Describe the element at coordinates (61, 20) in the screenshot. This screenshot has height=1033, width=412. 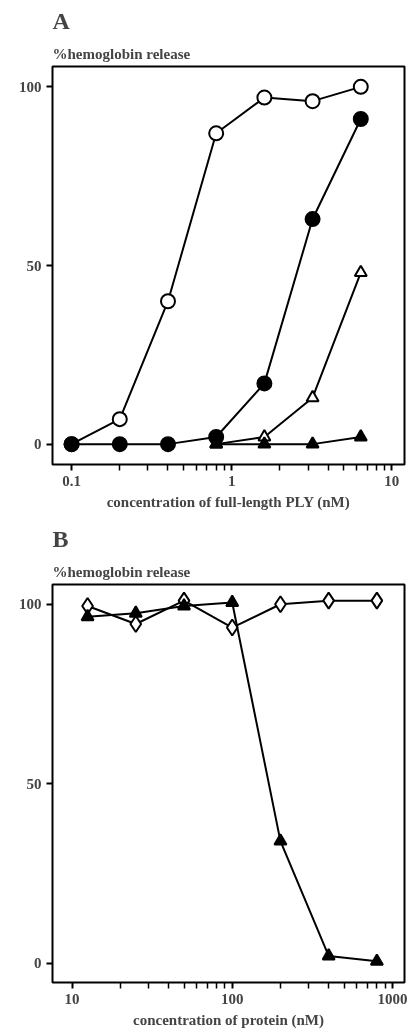
I see `chart-title: A` at that location.